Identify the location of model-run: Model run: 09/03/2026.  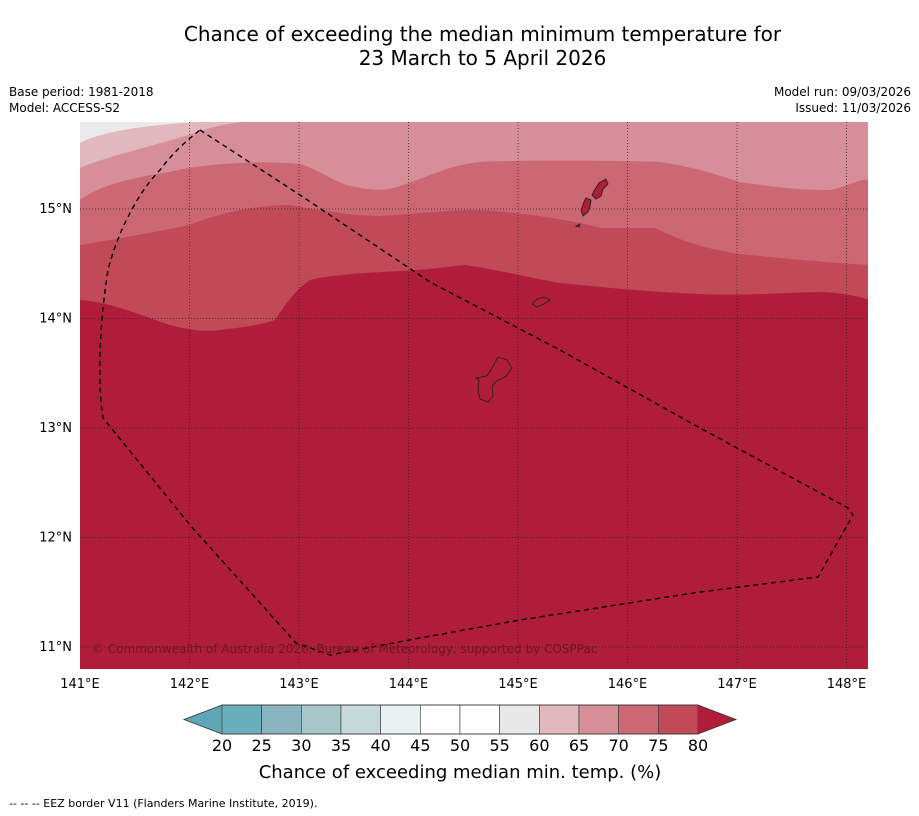
(842, 92).